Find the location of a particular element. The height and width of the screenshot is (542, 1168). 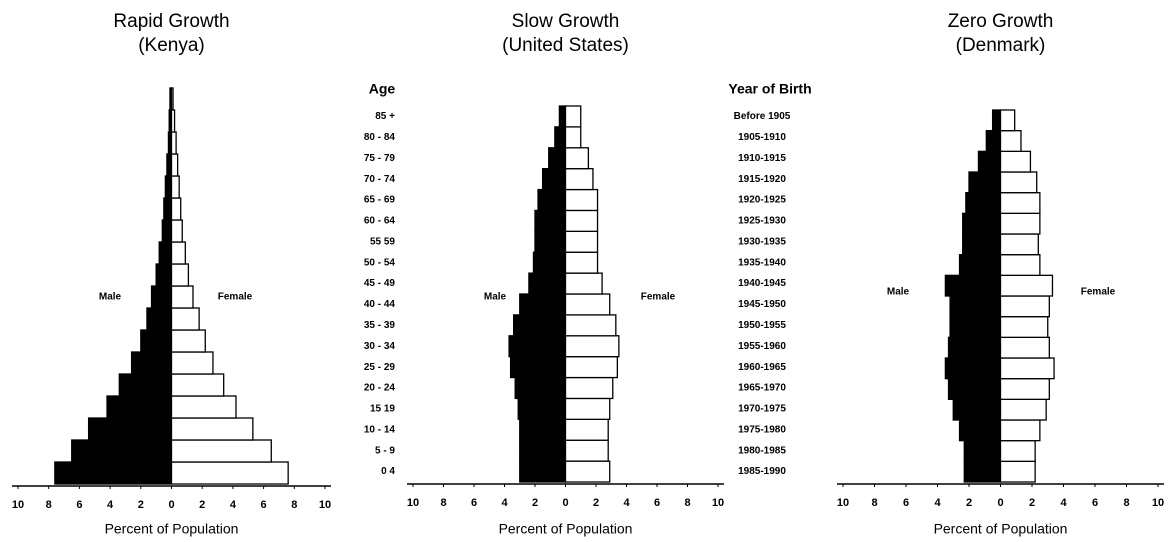

y-tick-label: 5 - 9 is located at coordinates (385, 450).